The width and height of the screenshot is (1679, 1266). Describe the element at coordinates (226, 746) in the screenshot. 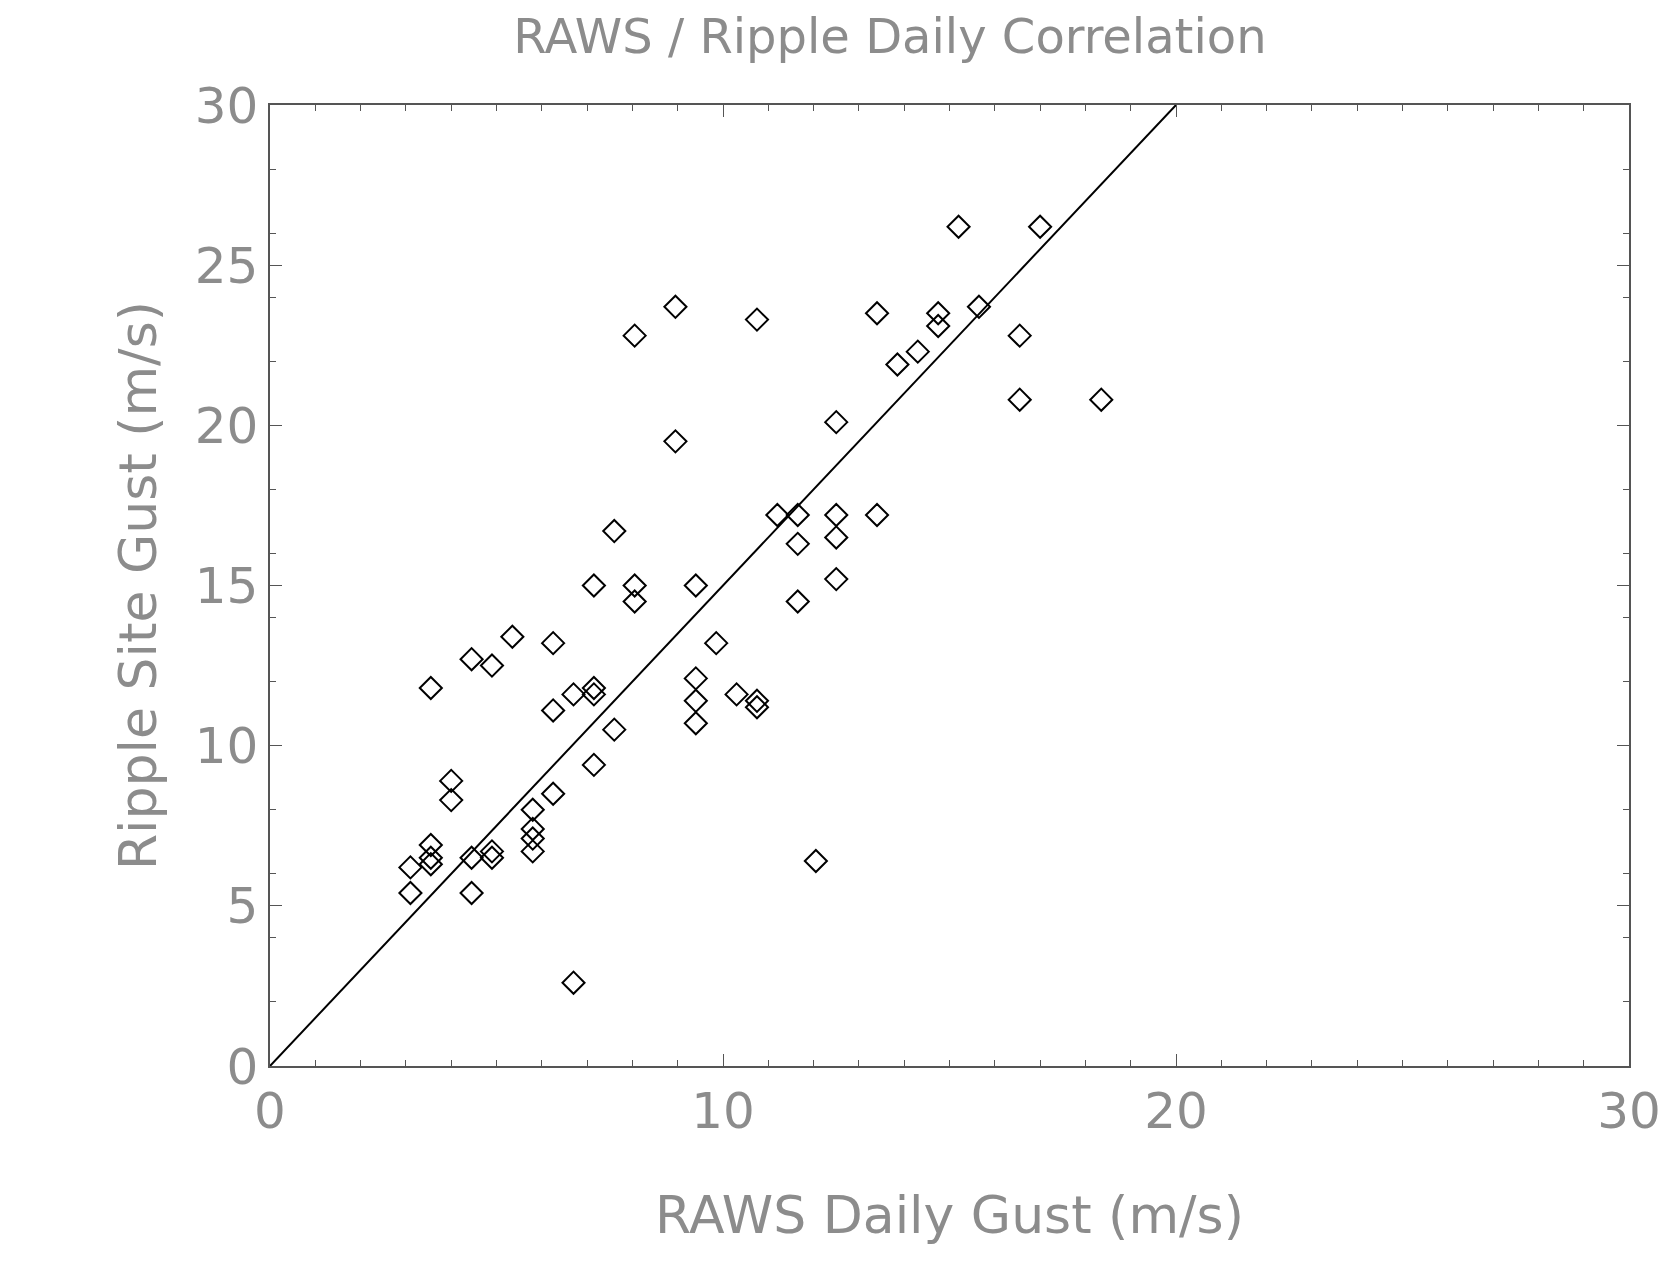

I see `y-tick-label: 10` at that location.